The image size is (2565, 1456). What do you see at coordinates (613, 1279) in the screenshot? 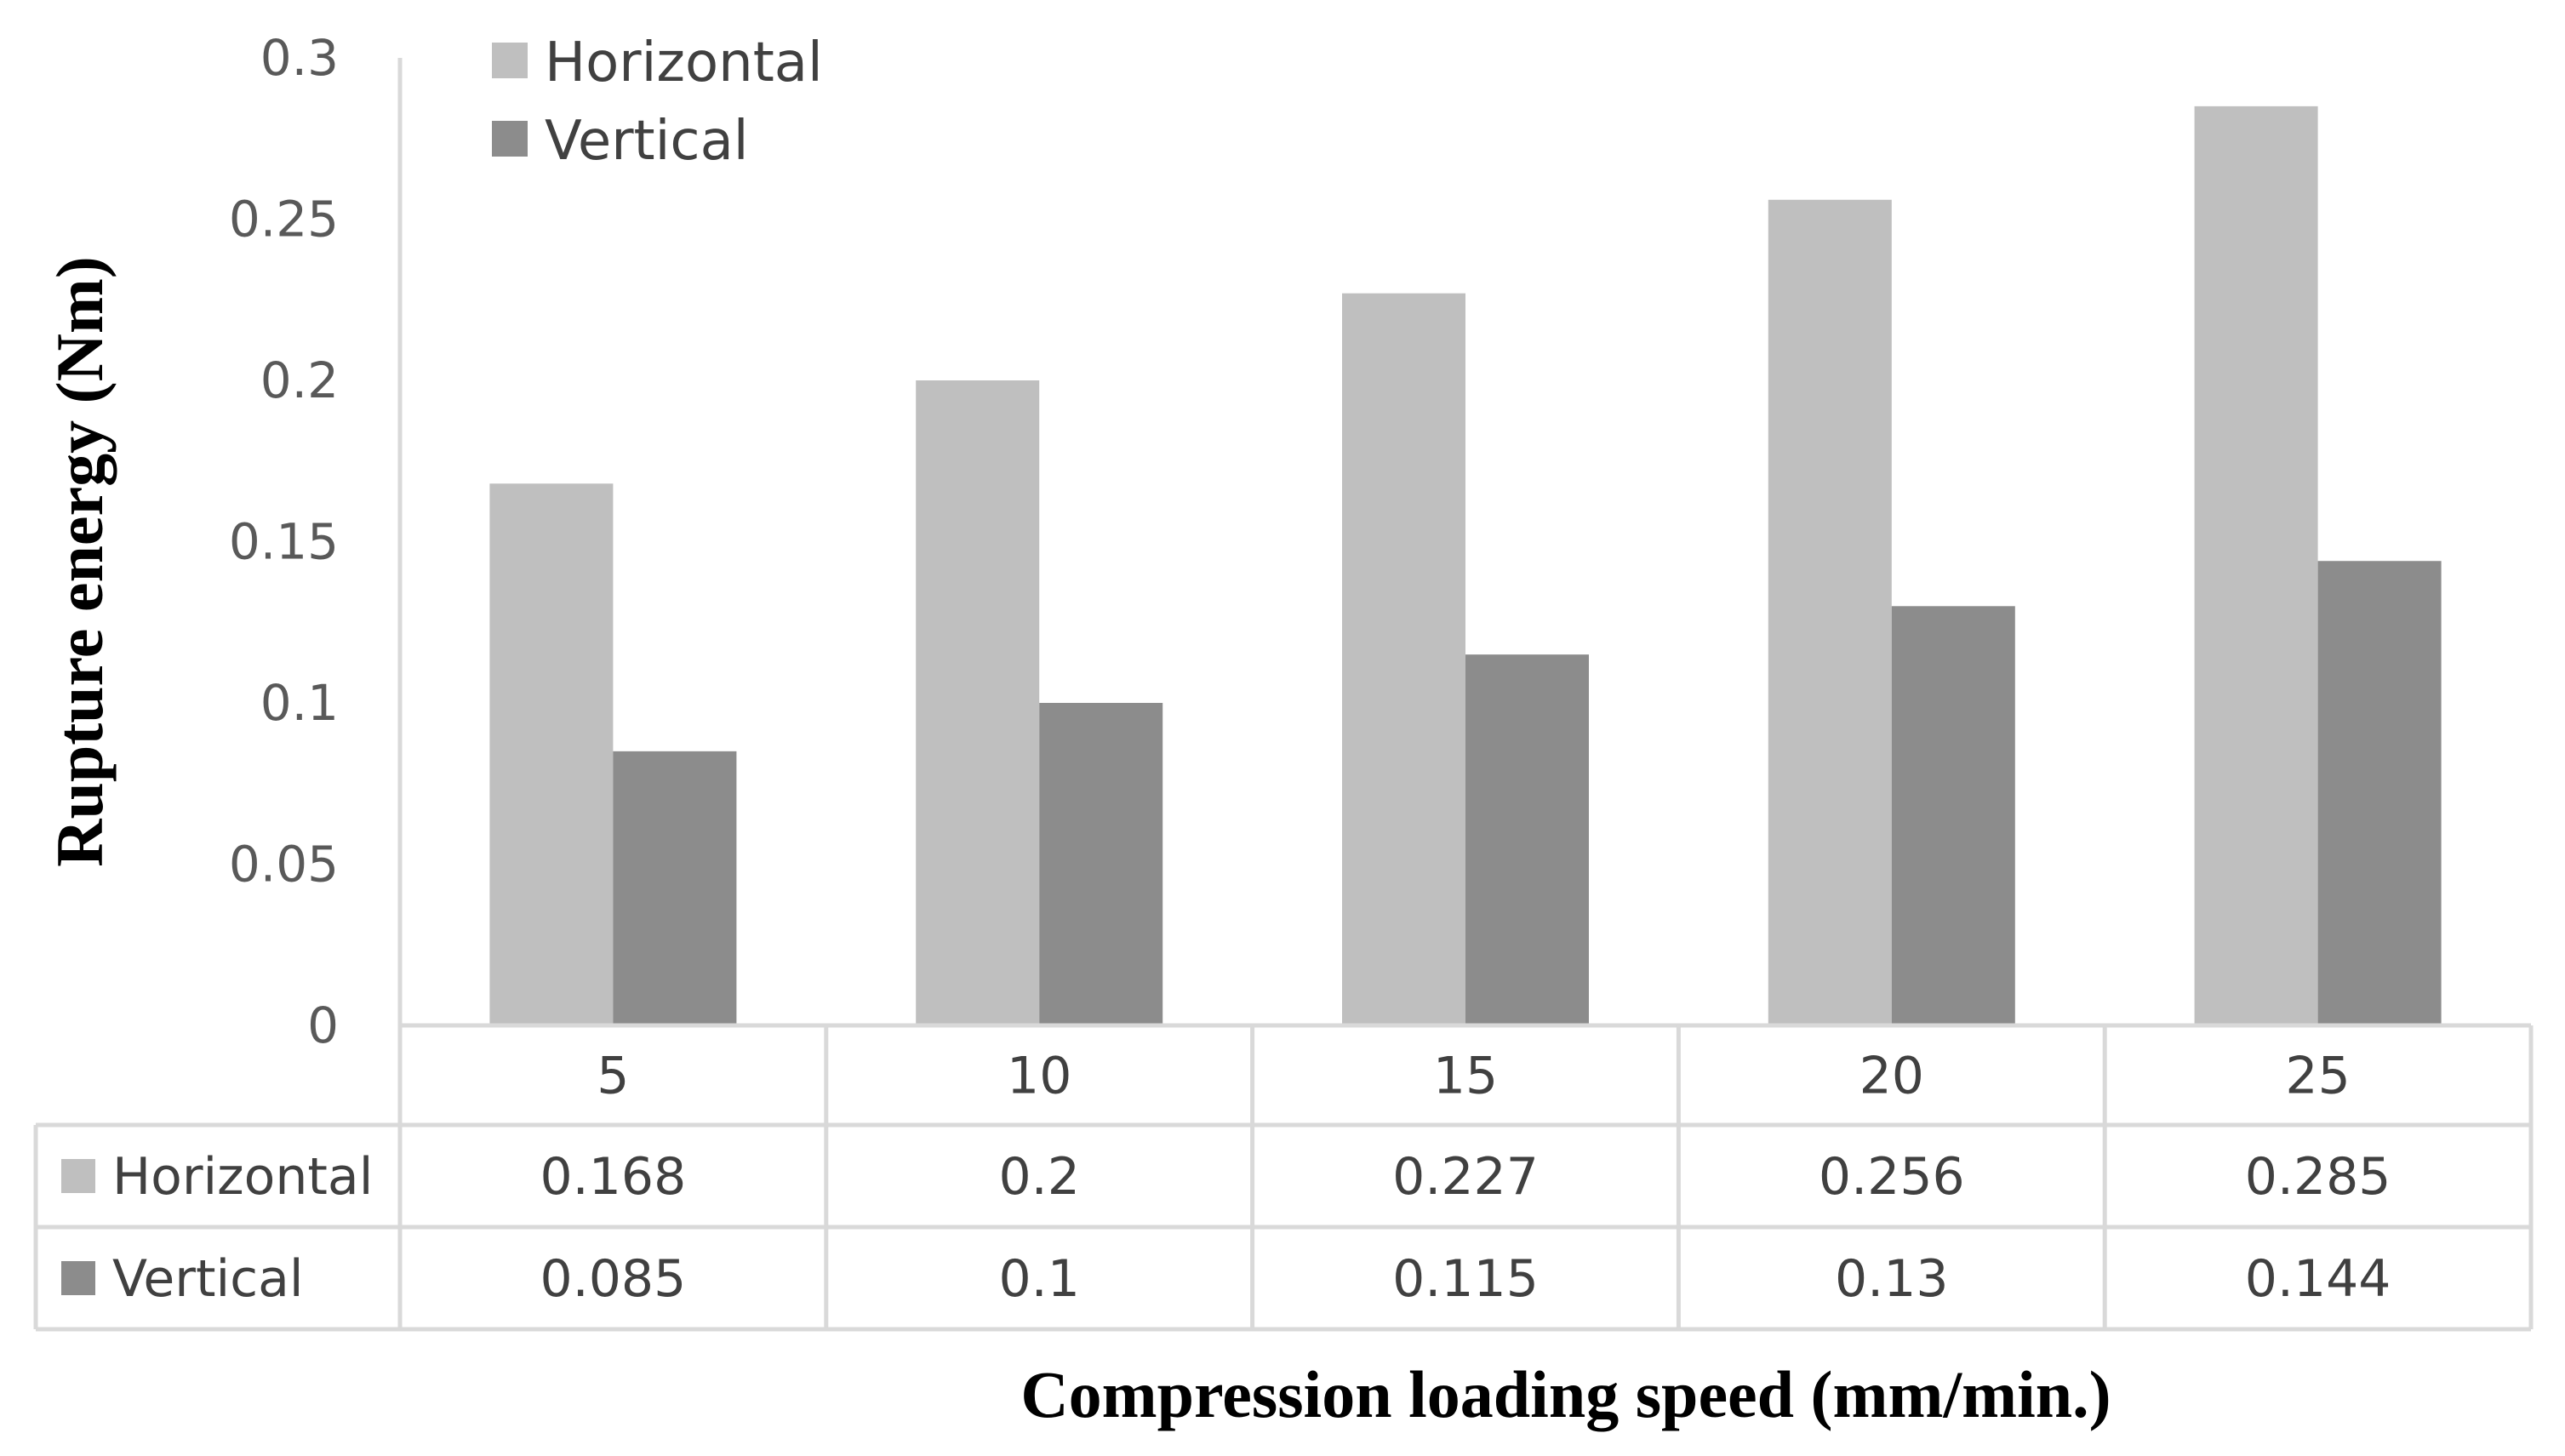
I see `table-cell-value: 0.085` at bounding box center [613, 1279].